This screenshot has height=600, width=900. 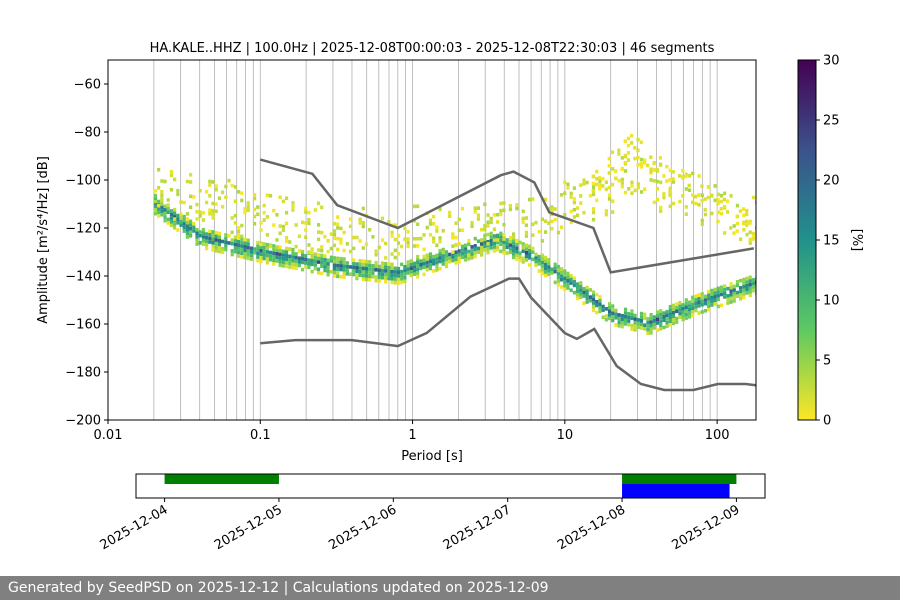 I want to click on y-tick-label: −80, so click(x=87, y=133).